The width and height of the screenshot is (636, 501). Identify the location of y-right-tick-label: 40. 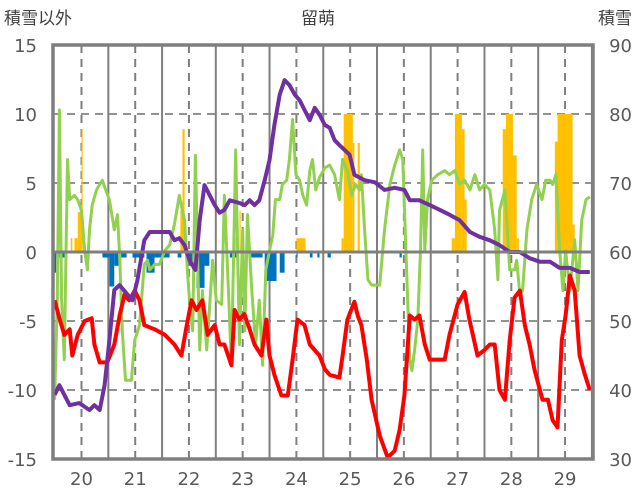
(620, 391).